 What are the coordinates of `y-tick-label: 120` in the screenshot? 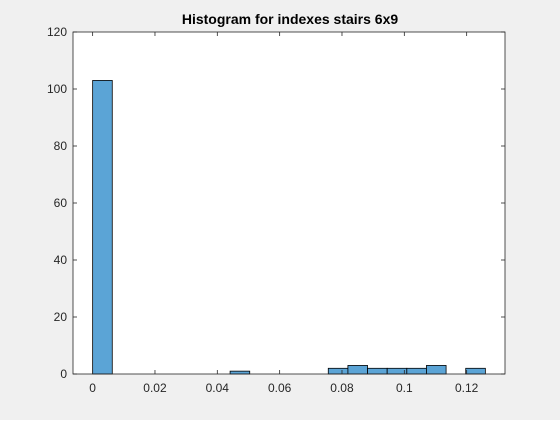 It's located at (57, 32).